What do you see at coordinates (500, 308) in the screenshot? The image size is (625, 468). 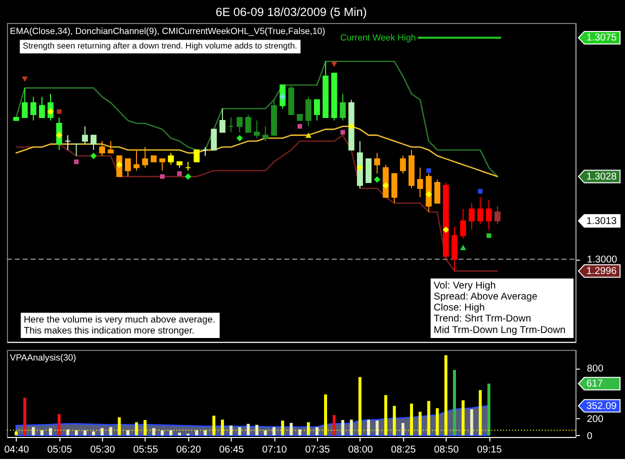 I see `annotation: Vol: Very High Spread: Above Average Close: High Trend: Shrt Trm-Down Mid Trm-Down Lng Trm-Down` at bounding box center [500, 308].